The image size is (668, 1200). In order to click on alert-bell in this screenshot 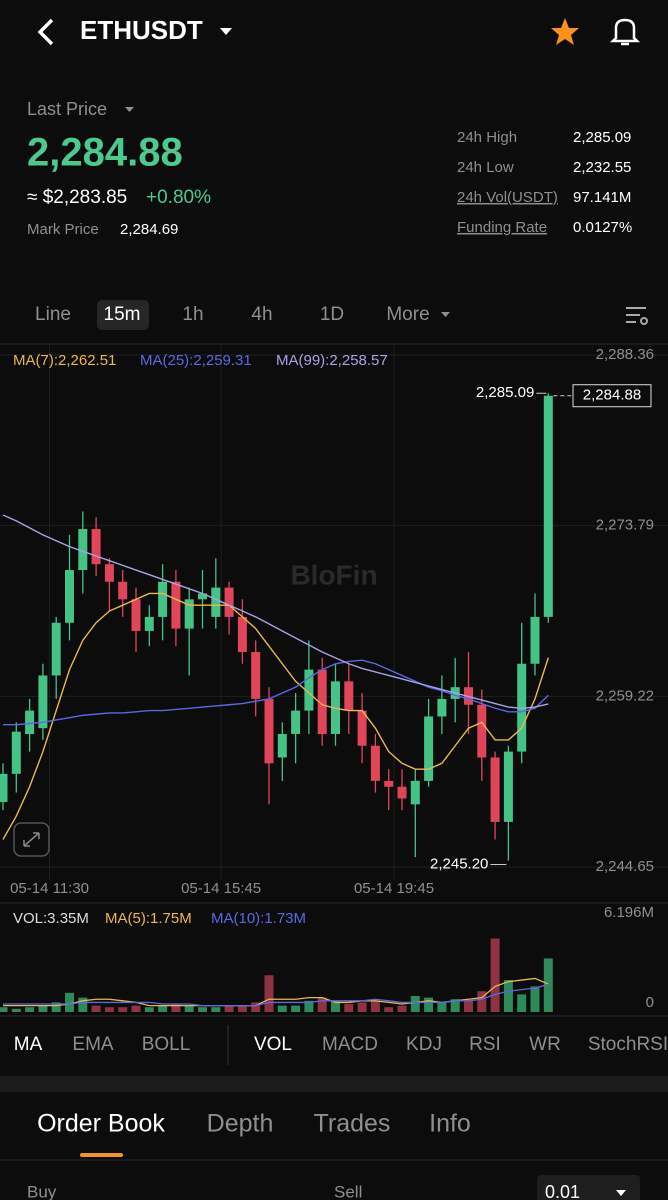, I will do `click(625, 32)`.